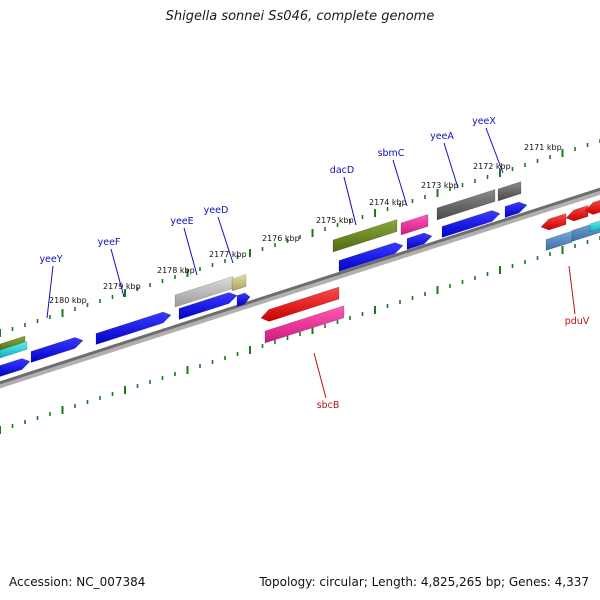  I want to click on gene-label-yeeA: yeeA, so click(442, 136).